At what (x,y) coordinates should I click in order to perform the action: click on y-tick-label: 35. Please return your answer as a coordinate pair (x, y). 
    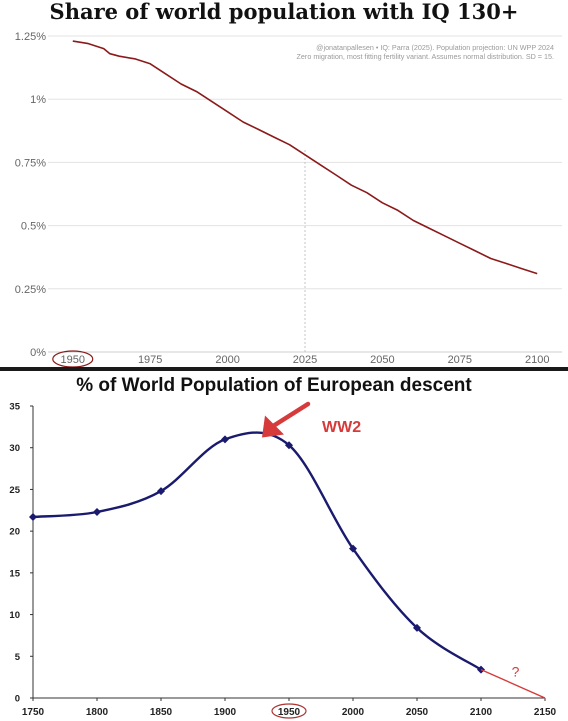
    Looking at the image, I should click on (14, 407).